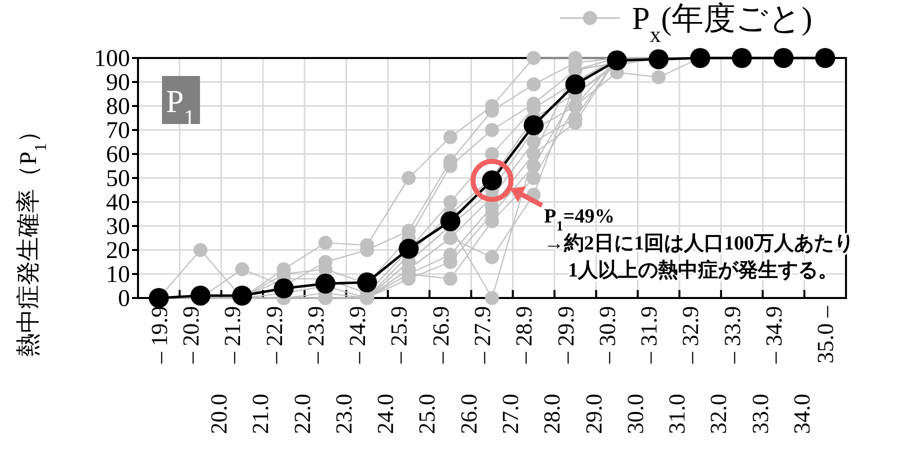  I want to click on legend-label: P$_{x}$(年度ごと), so click(722, 23).